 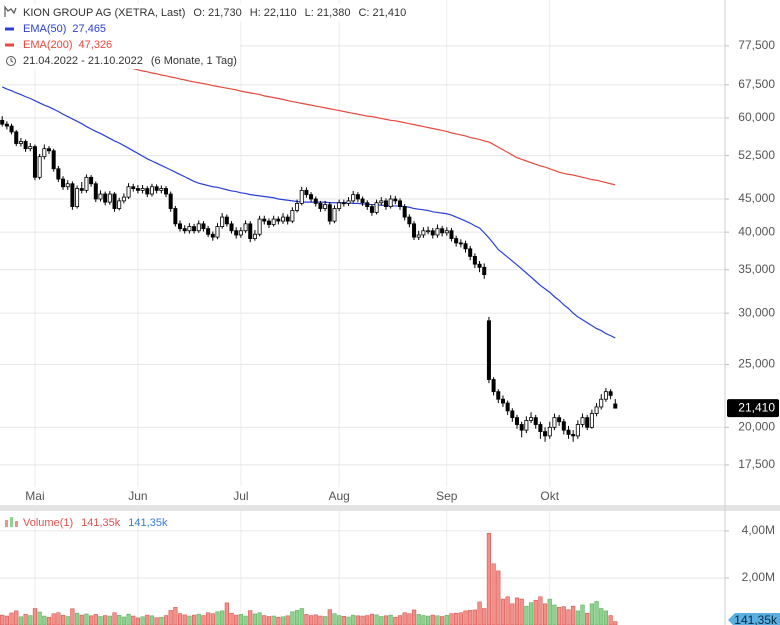 I want to click on volume-badge, so click(x=754, y=619).